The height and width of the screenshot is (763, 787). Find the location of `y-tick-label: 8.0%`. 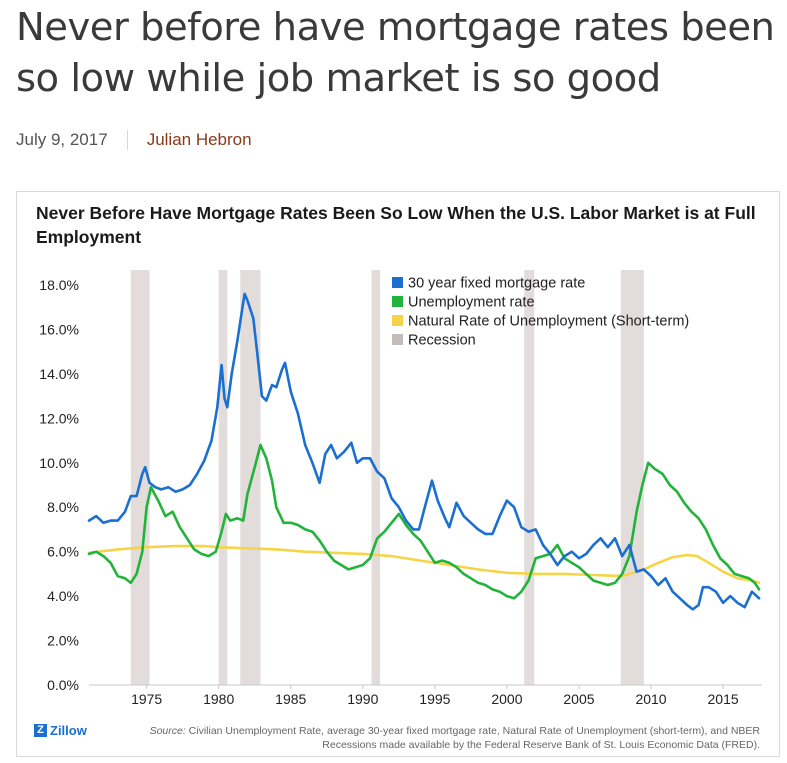

y-tick-label: 8.0% is located at coordinates (63, 507).